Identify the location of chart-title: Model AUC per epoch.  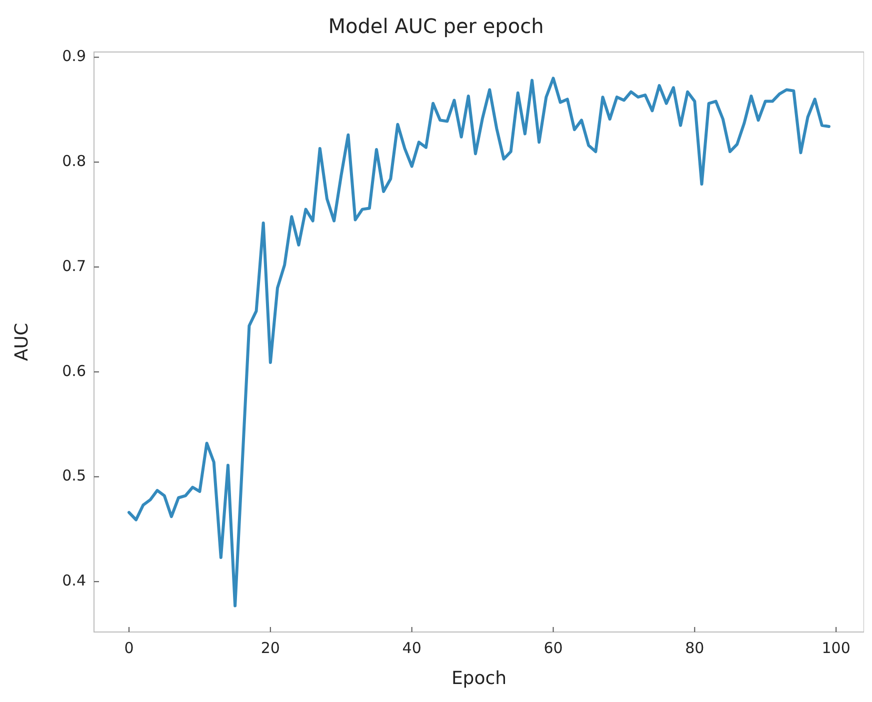
(436, 26).